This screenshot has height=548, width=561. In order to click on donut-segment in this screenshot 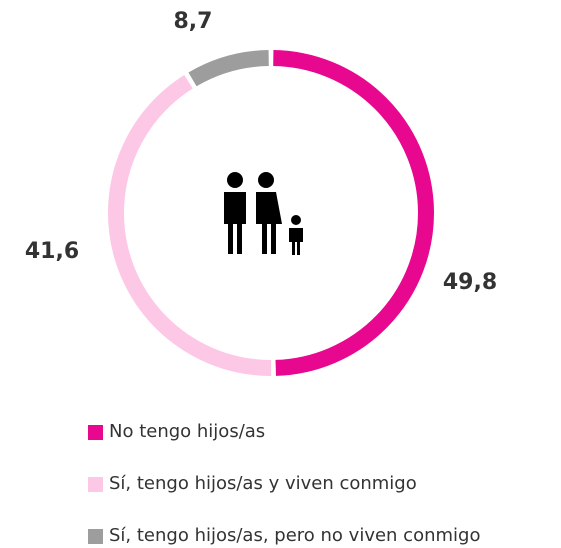, I will do `click(228, 68)`.